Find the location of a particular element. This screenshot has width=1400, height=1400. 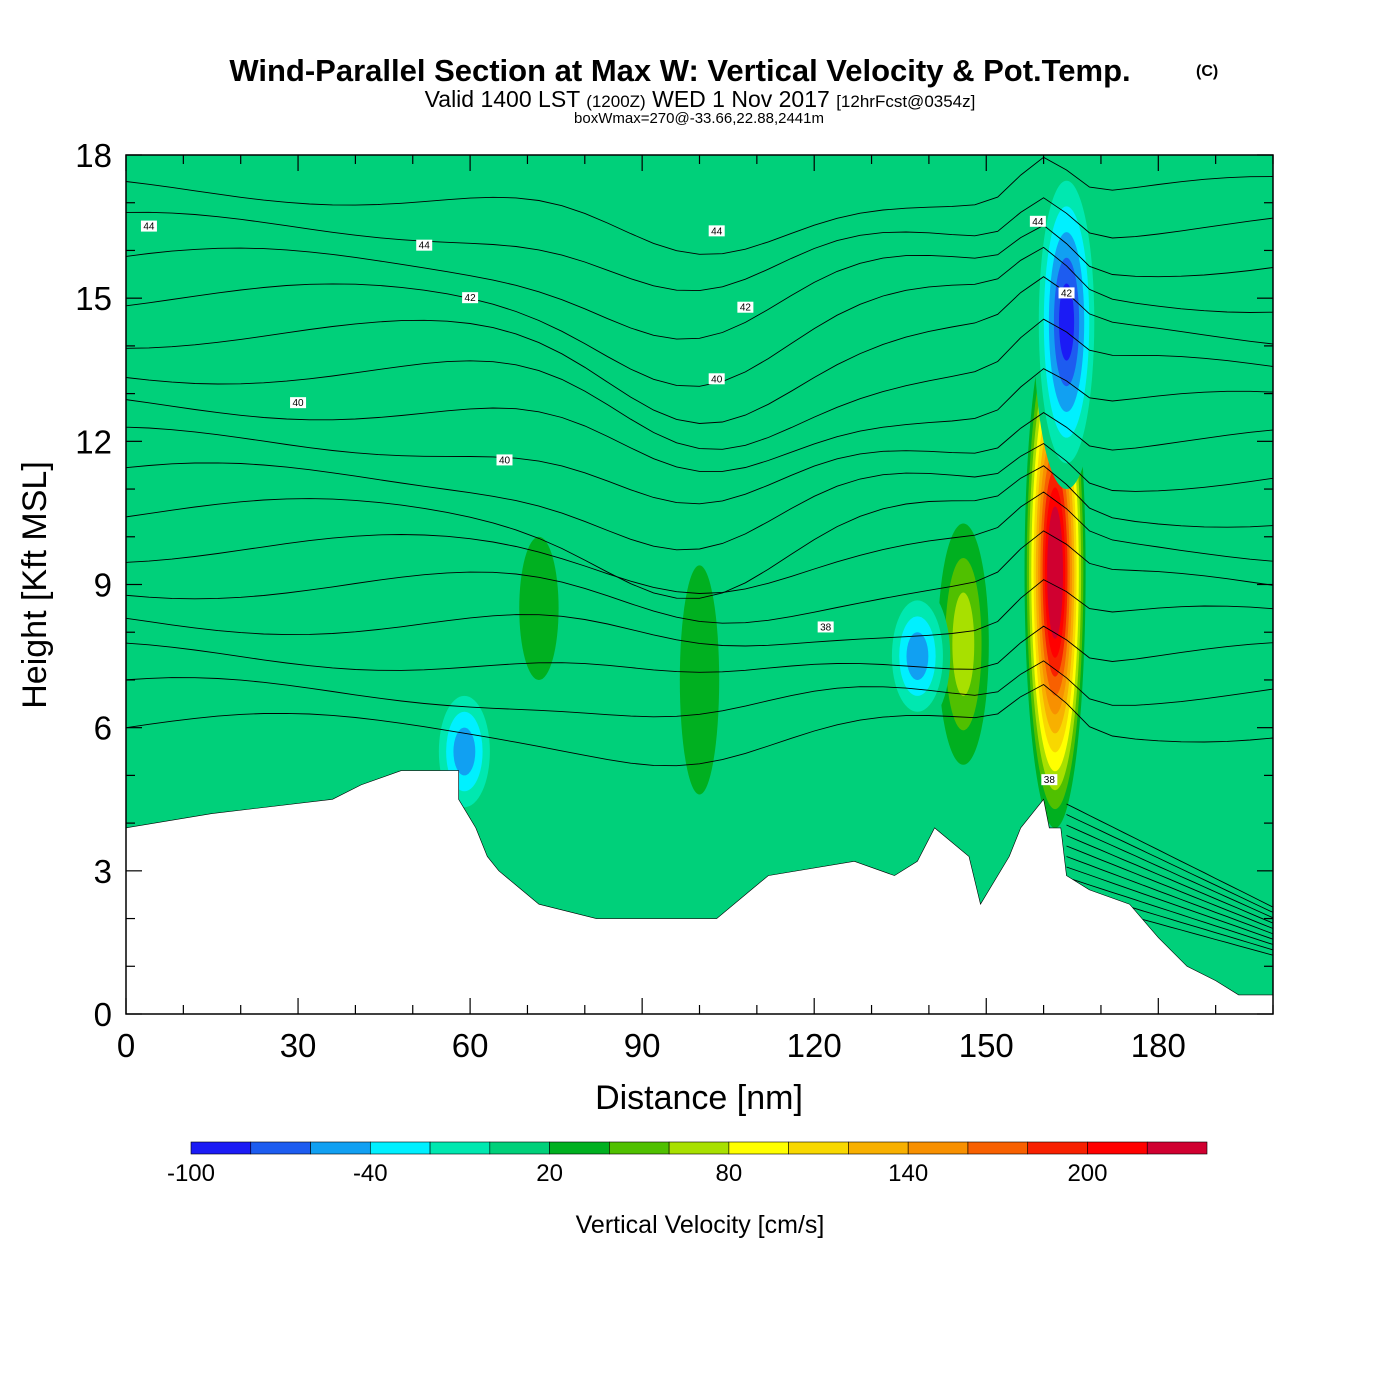

contour-label-group-4: 42 is located at coordinates (470, 298).